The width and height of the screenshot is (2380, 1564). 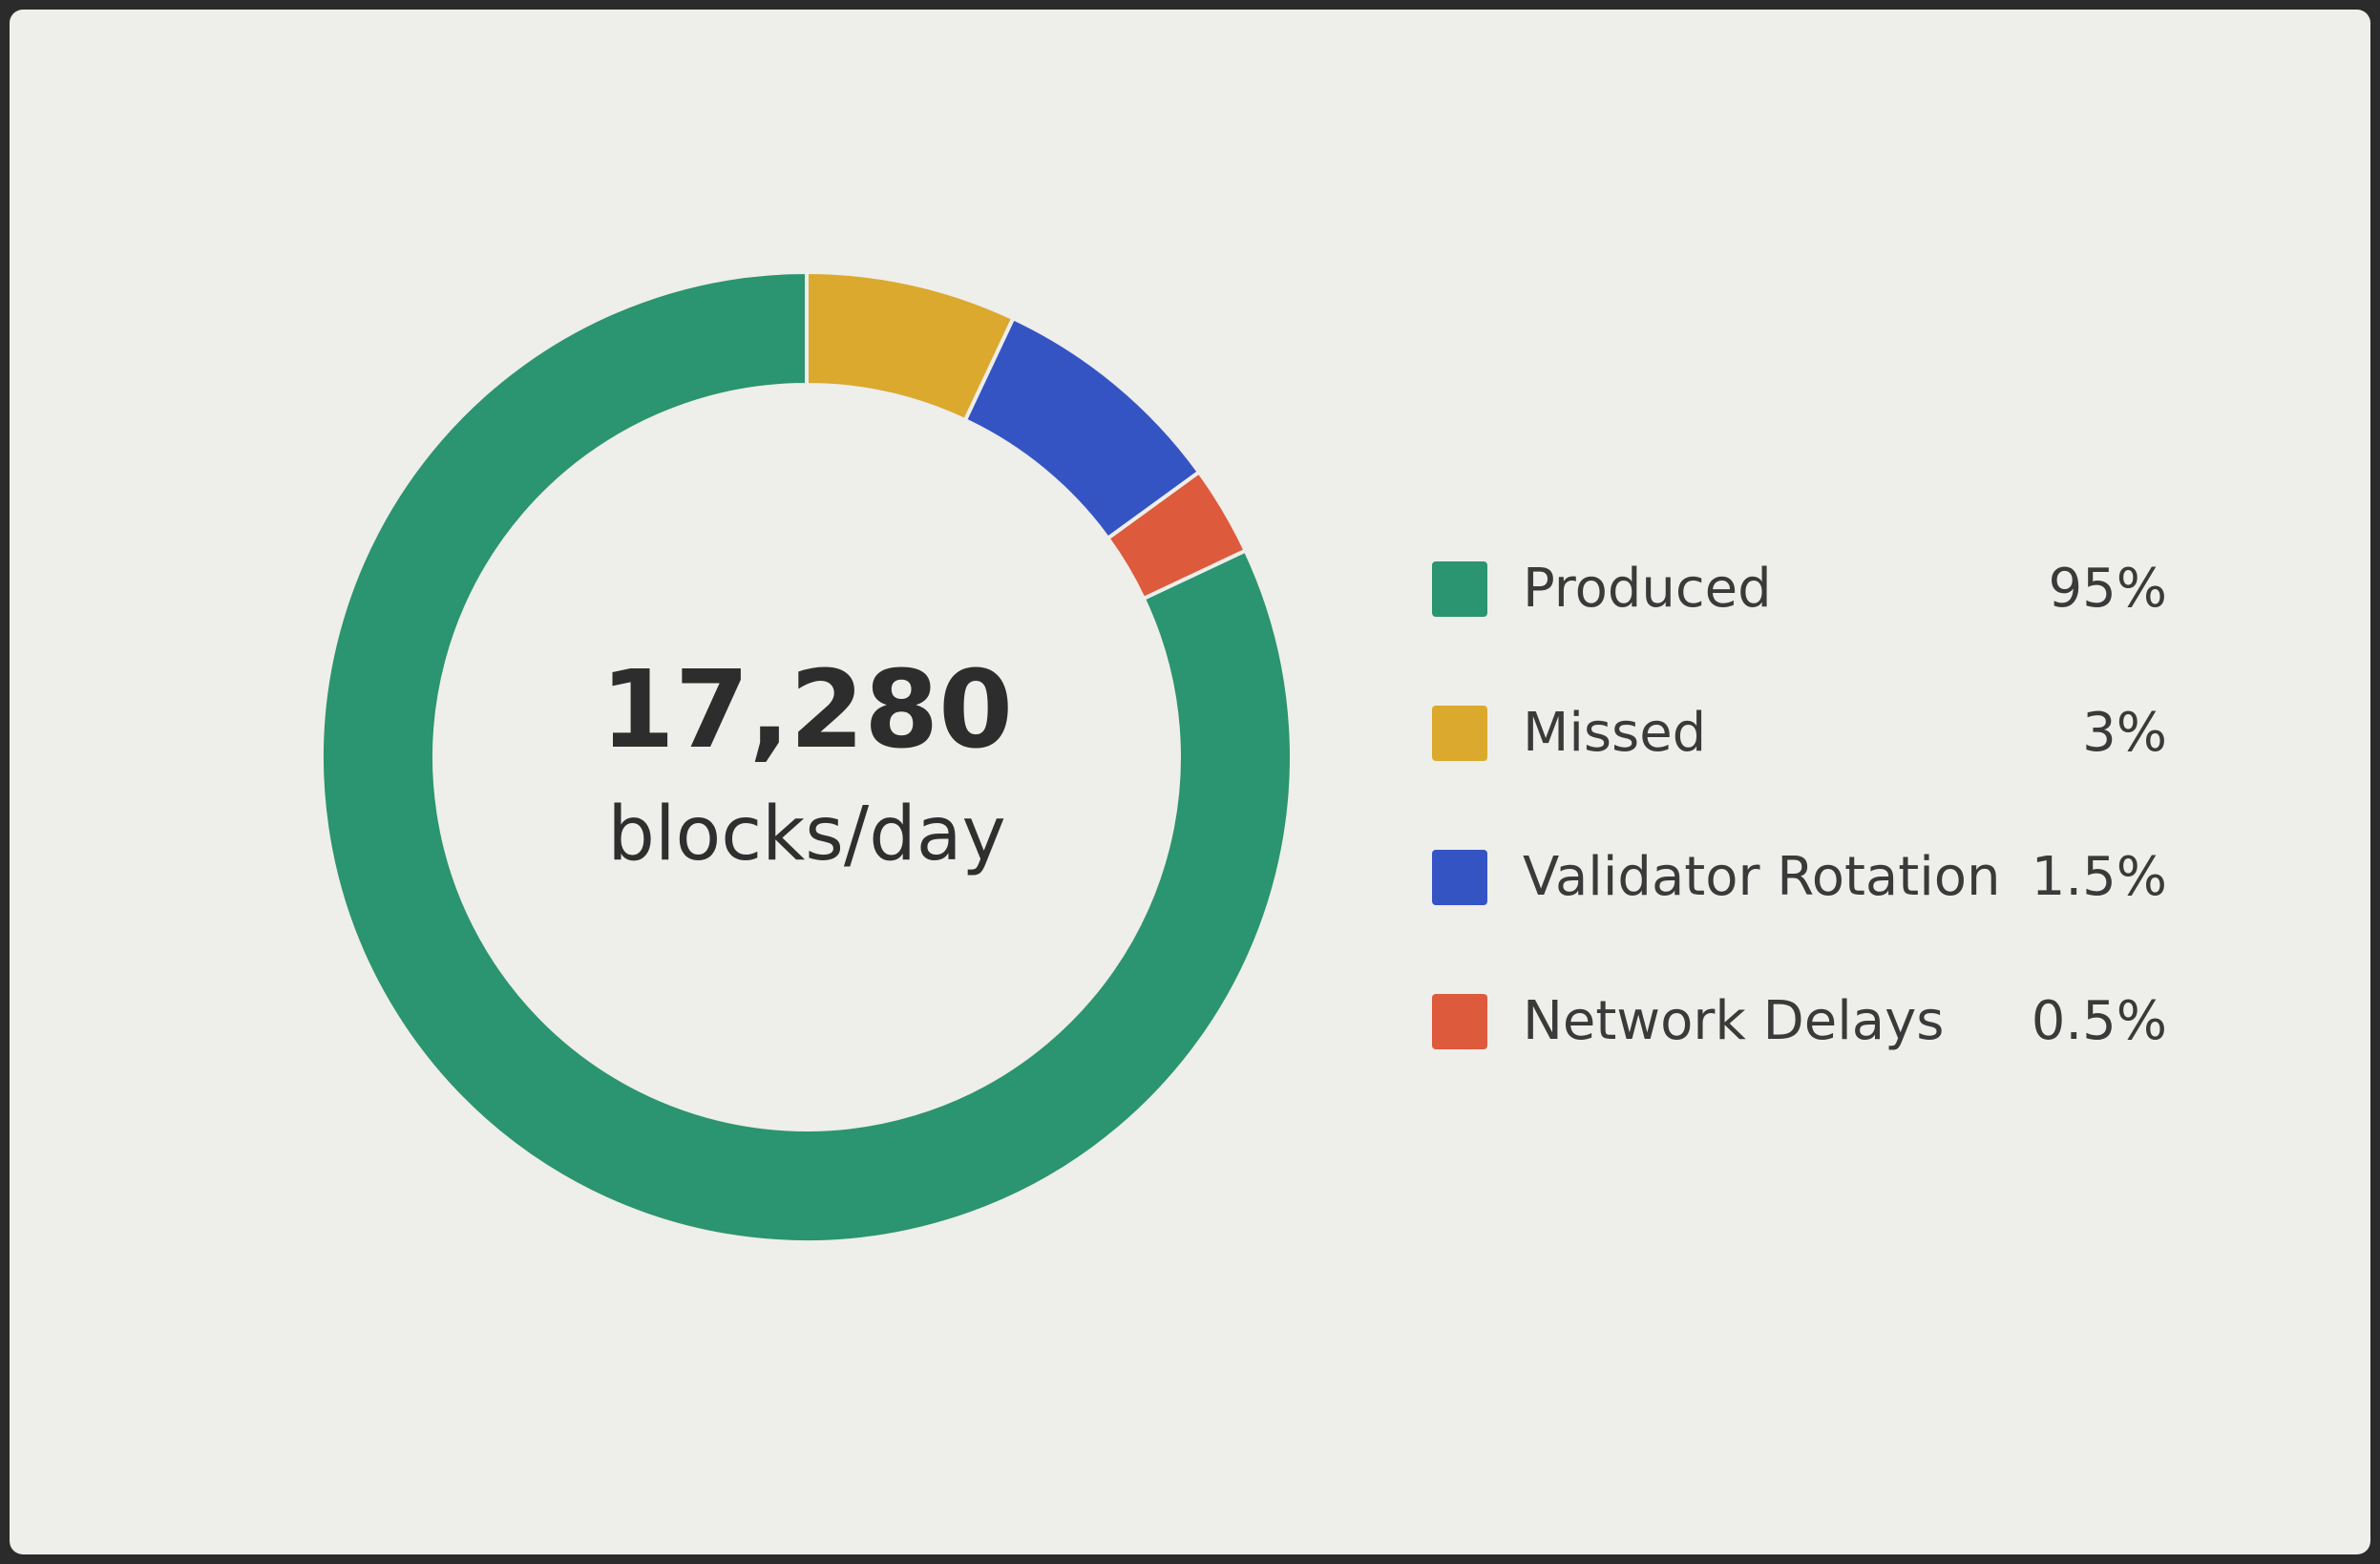 I want to click on legend-value-produced: 95%, so click(x=2107, y=589).